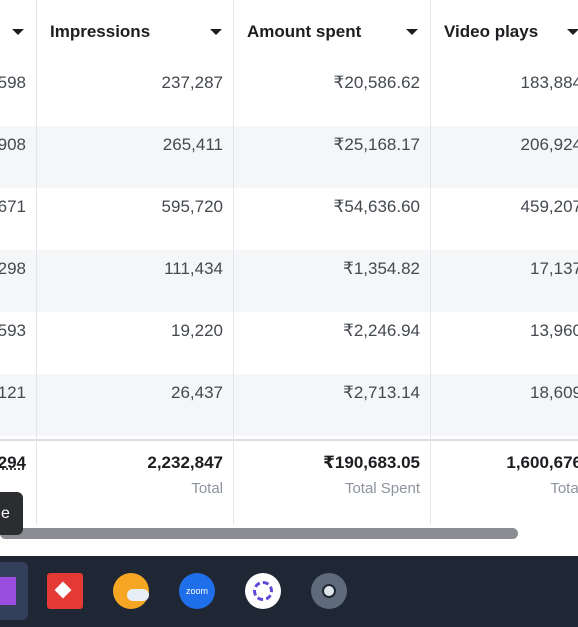 Image resolution: width=578 pixels, height=627 pixels. I want to click on total-label: Total Spent, so click(382, 488).